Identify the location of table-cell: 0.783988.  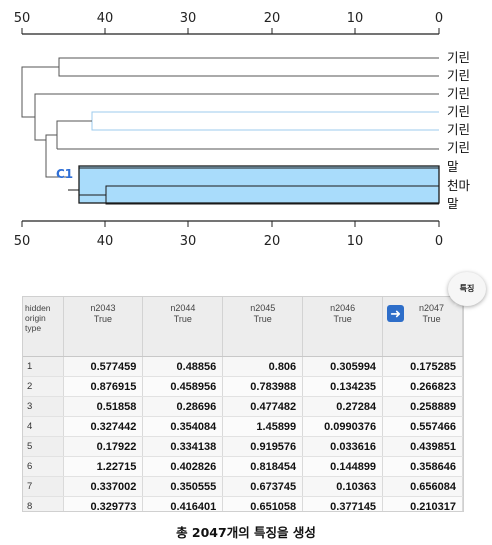
(263, 386).